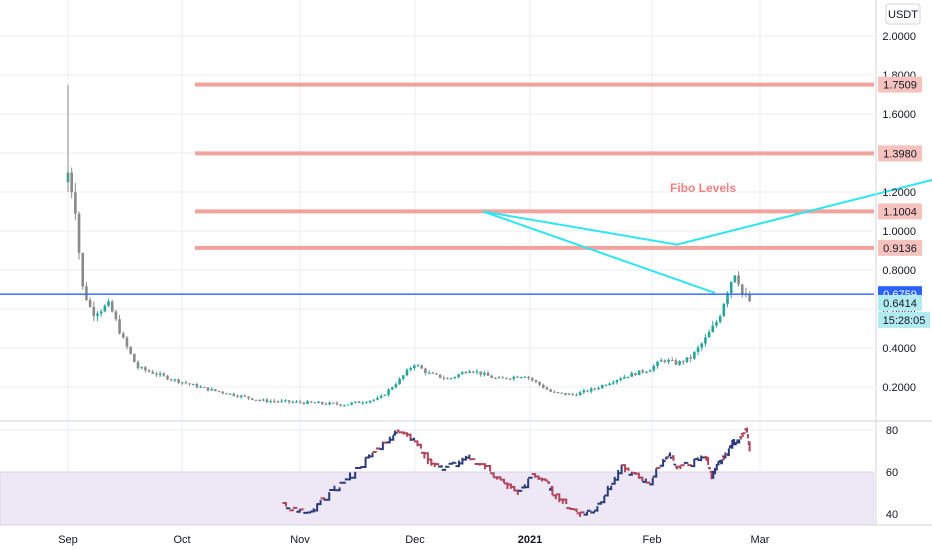  What do you see at coordinates (900, 153) in the screenshot?
I see `fibo-level-tag-bg` at bounding box center [900, 153].